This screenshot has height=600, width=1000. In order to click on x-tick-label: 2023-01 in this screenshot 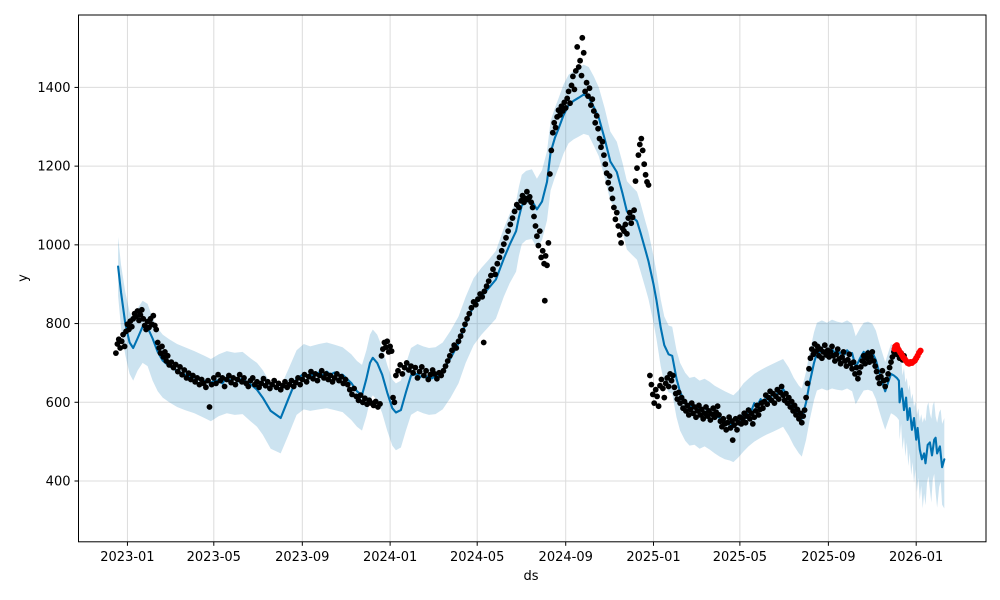, I will do `click(127, 557)`.